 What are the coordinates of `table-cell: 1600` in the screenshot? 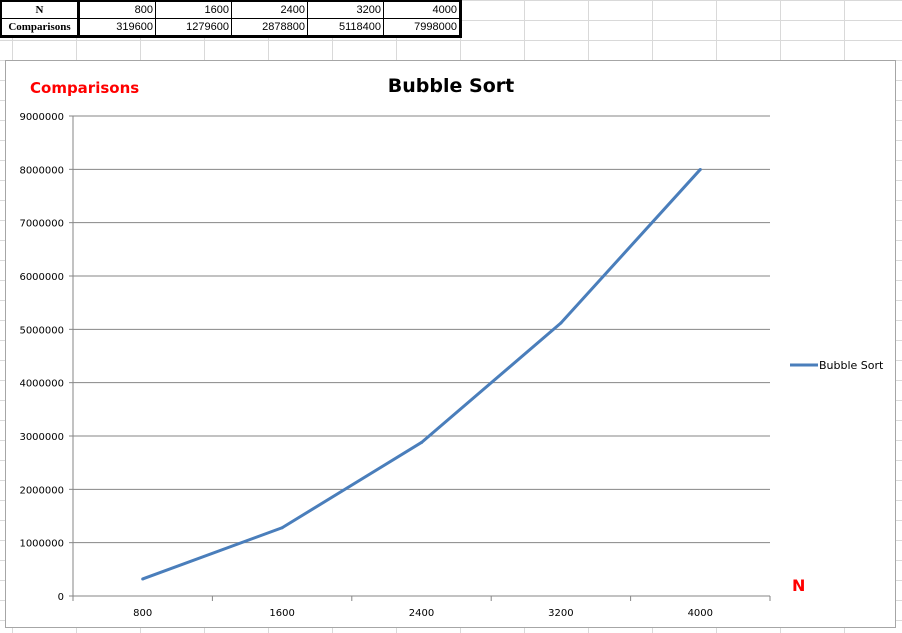 It's located at (193, 9).